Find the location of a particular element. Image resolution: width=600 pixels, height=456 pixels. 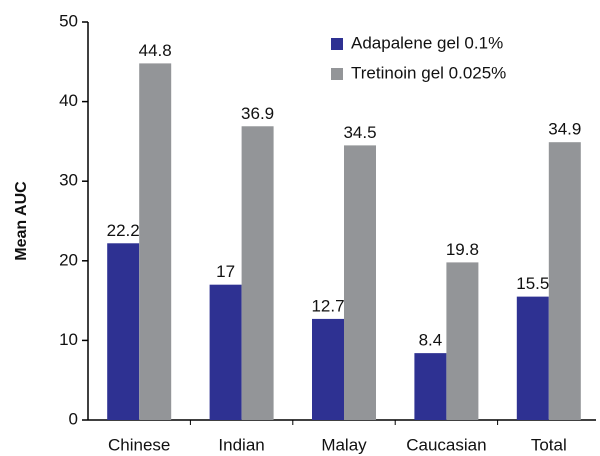

value-label: 34.5 is located at coordinates (359, 132).